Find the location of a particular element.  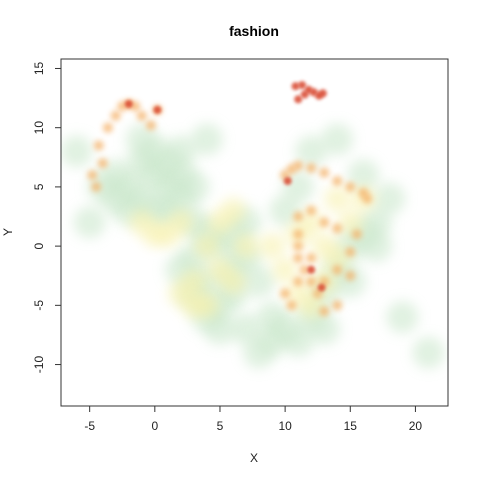

x-axis: -5 0 5 10 15 20 is located at coordinates (253, 419).